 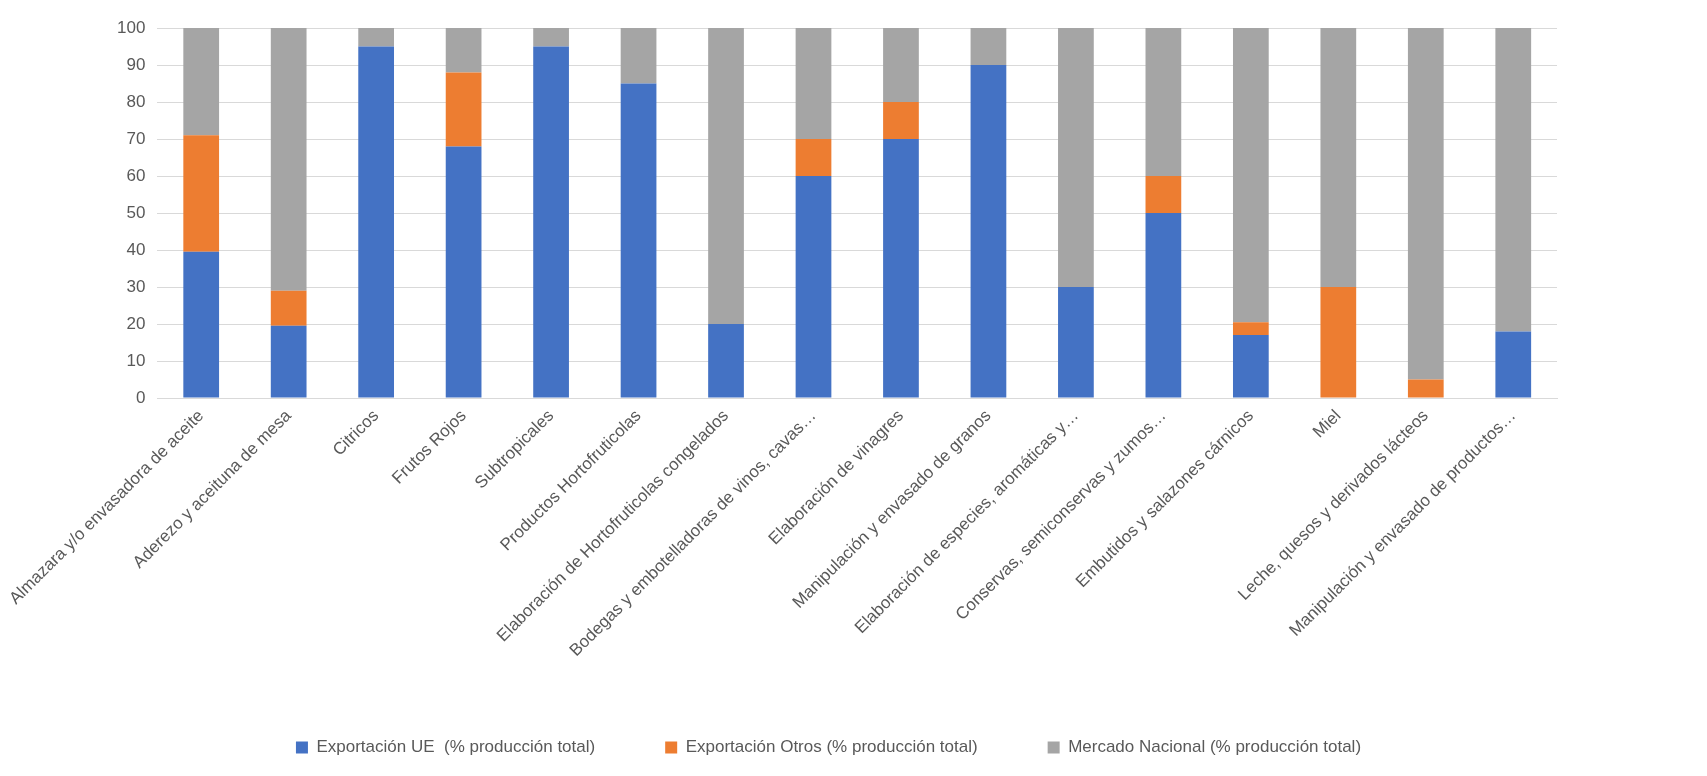 What do you see at coordinates (131, 27) in the screenshot?
I see `y-tick-label: 100` at bounding box center [131, 27].